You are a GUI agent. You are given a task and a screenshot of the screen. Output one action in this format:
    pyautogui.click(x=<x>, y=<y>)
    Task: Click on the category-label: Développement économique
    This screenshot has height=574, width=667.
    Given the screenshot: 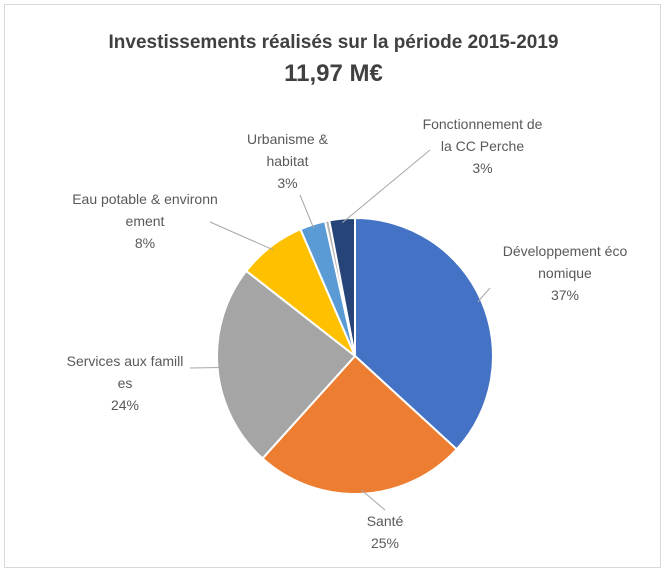 What is the action you would take?
    pyautogui.click(x=565, y=262)
    